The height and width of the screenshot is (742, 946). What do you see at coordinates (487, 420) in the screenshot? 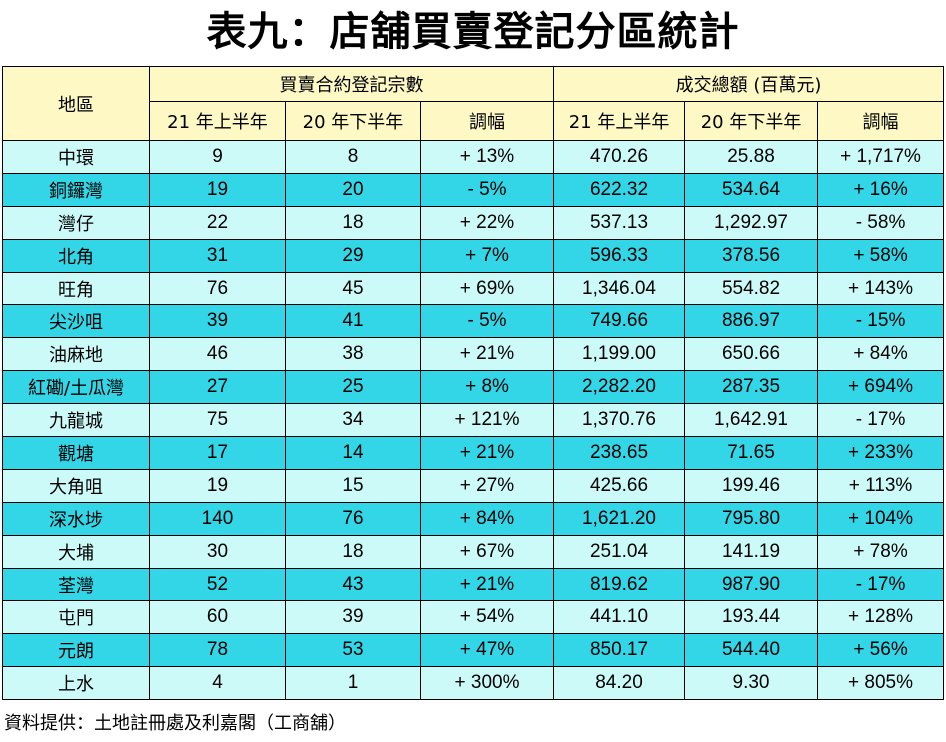
I see `volume-change-cell: + 121%` at bounding box center [487, 420].